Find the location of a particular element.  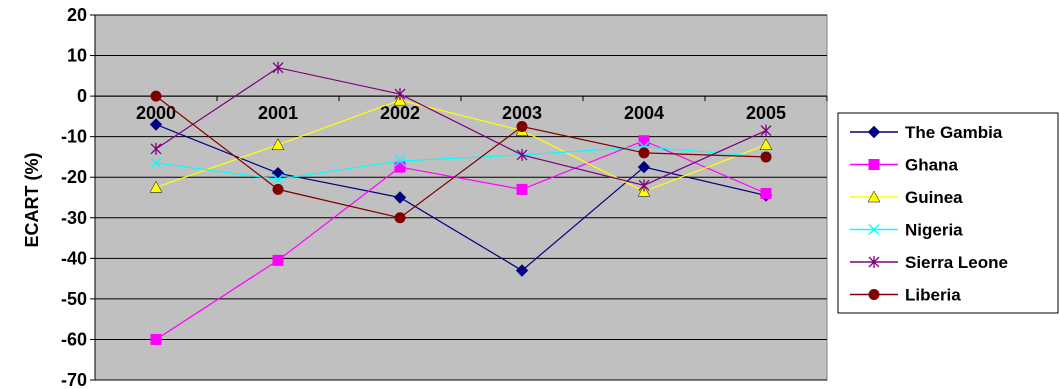

legend-label: Sierra Leone is located at coordinates (956, 262).